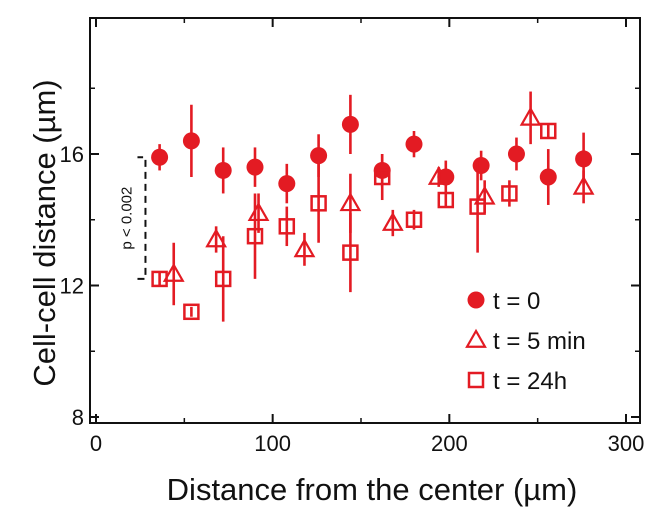  What do you see at coordinates (539, 341) in the screenshot?
I see `legend-label: t = 5 min` at bounding box center [539, 341].